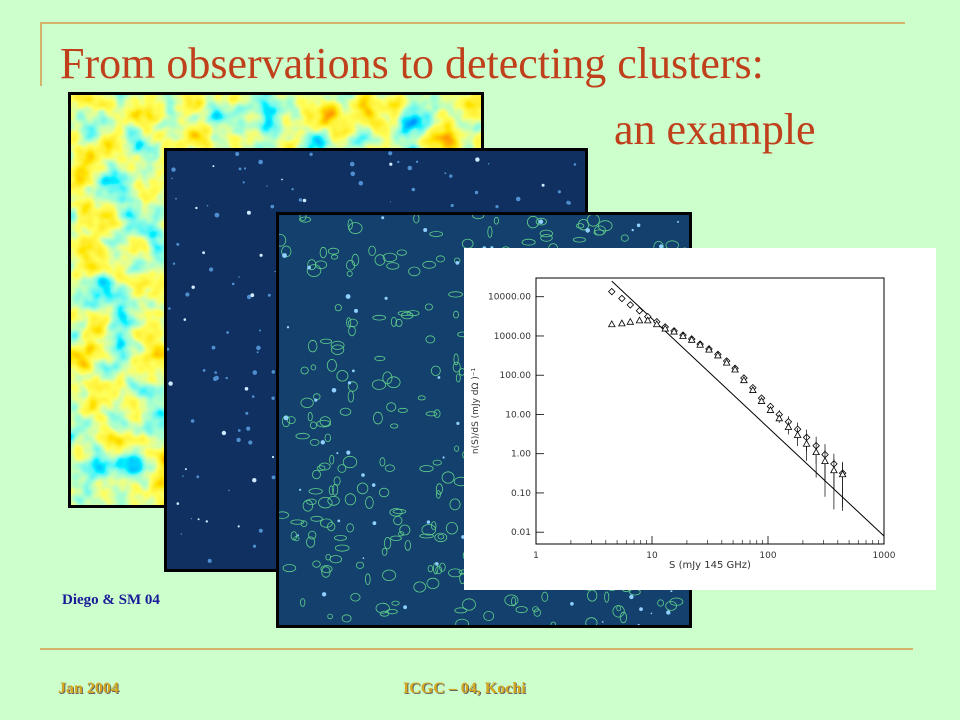 The image size is (960, 720). Describe the element at coordinates (464, 688) in the screenshot. I see `footer-event: ICGC – 04, Kochi` at that location.